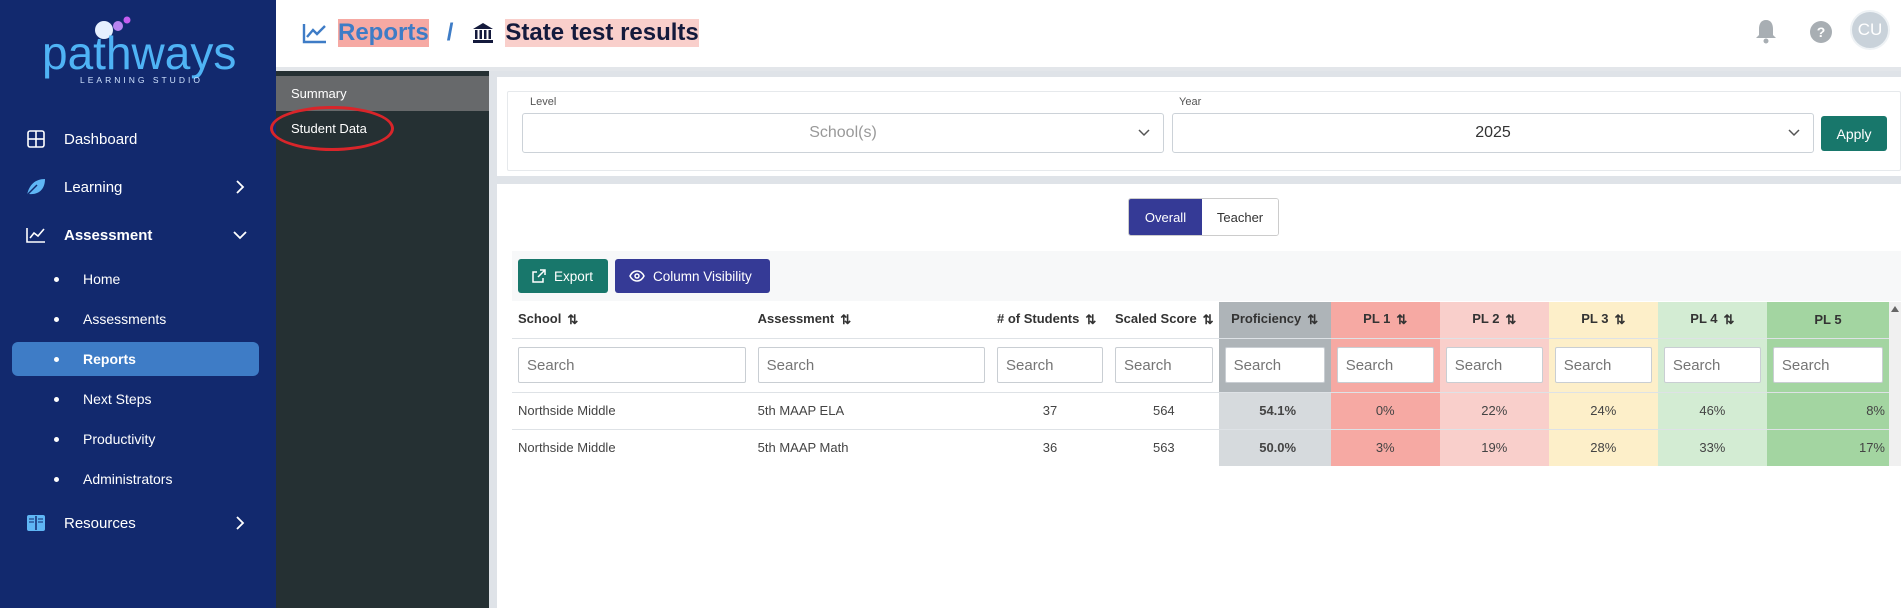  What do you see at coordinates (314, 34) in the screenshot?
I see `line-chart-icon` at bounding box center [314, 34].